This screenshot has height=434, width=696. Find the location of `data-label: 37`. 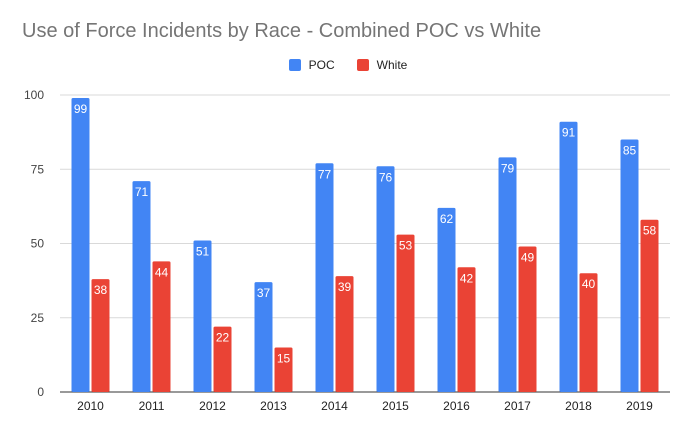

data-label: 37 is located at coordinates (264, 293).